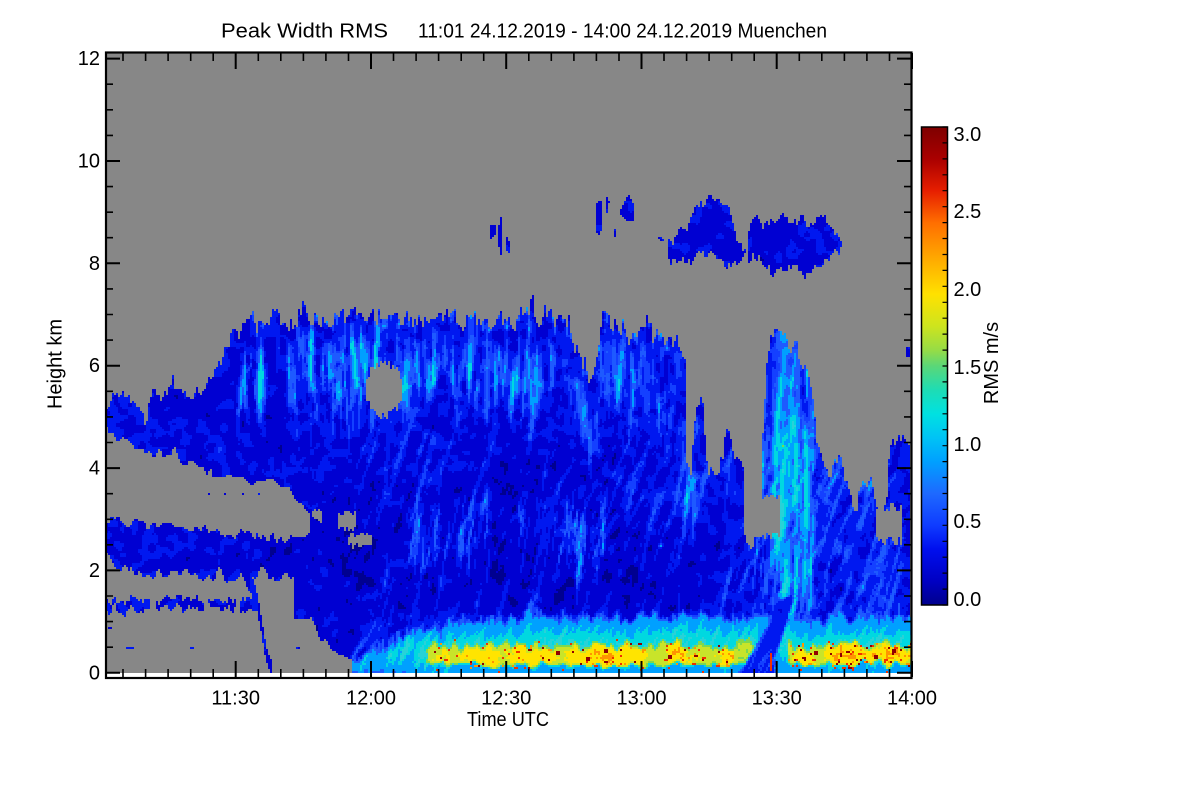 The image size is (1200, 800). I want to click on svg-text: 13:30, so click(777, 699).